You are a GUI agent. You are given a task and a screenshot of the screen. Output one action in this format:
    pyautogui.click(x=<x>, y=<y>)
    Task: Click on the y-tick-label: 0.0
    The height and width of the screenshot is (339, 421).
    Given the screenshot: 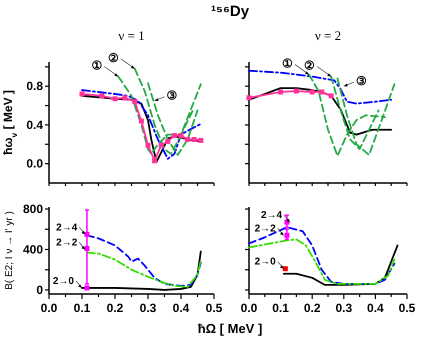 What is the action you would take?
    pyautogui.click(x=35, y=163)
    